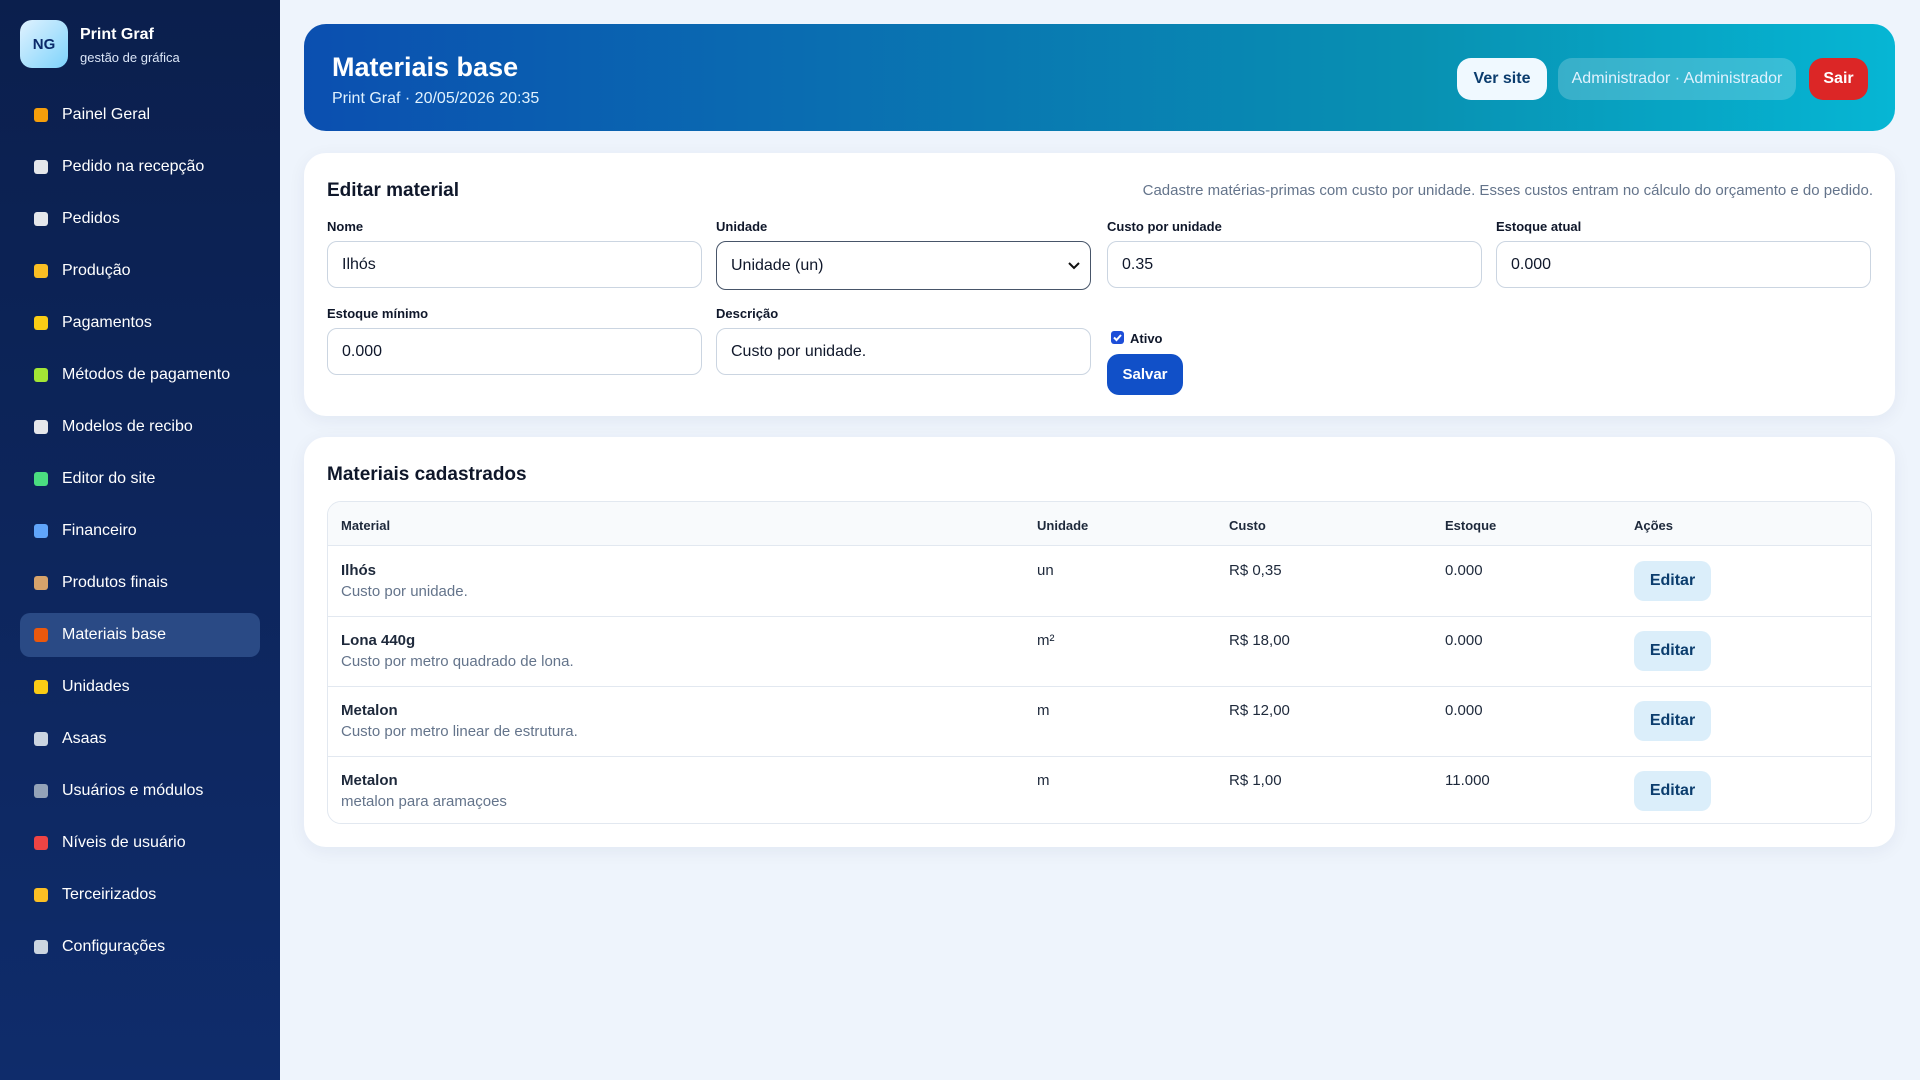 Image resolution: width=1920 pixels, height=1080 pixels. Describe the element at coordinates (140, 687) in the screenshot. I see `nav-item: Unidades` at that location.